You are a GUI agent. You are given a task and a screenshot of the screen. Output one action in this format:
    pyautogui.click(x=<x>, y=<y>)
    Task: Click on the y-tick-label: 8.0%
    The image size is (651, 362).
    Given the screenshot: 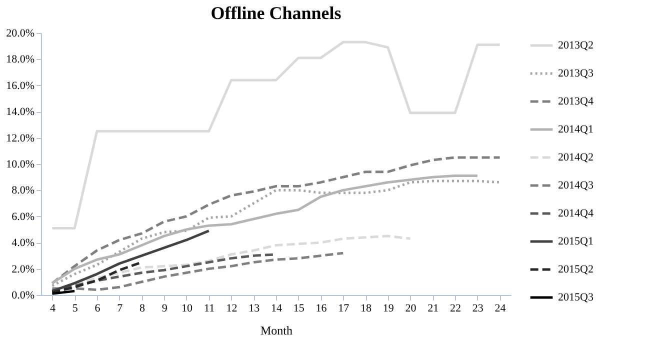 What is the action you would take?
    pyautogui.click(x=23, y=190)
    